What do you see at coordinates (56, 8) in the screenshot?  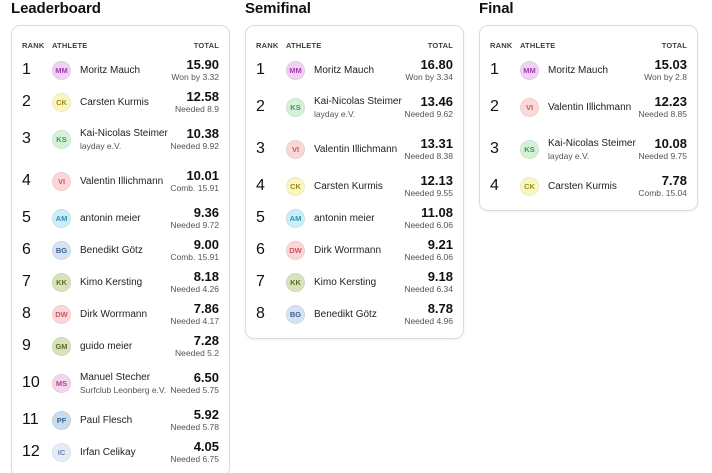 I see `panel-title: Leaderboard` at bounding box center [56, 8].